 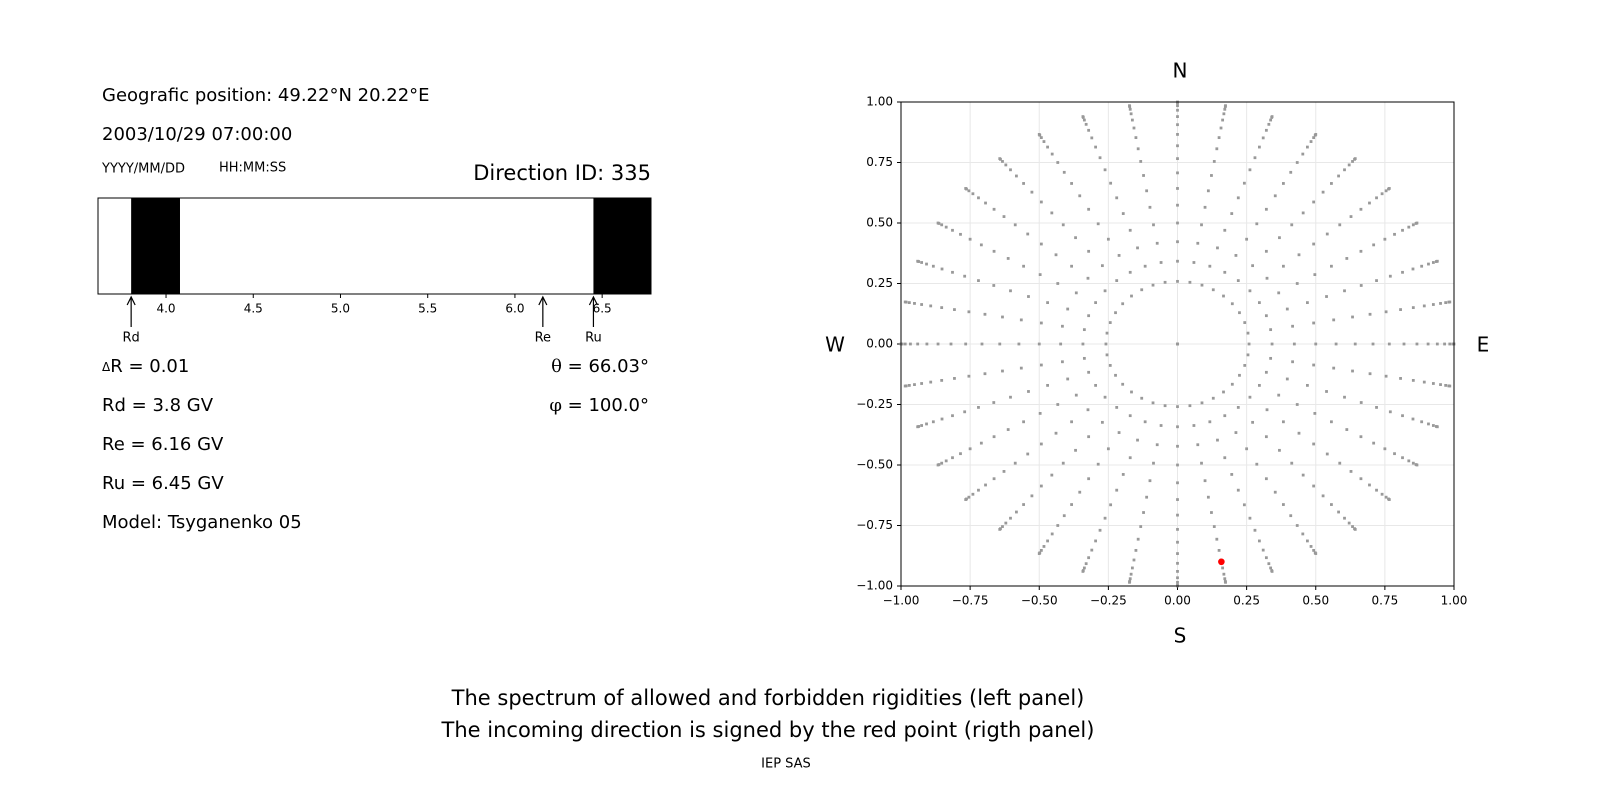 What do you see at coordinates (970, 601) in the screenshot?
I see `x-tick-label: −0.75` at bounding box center [970, 601].